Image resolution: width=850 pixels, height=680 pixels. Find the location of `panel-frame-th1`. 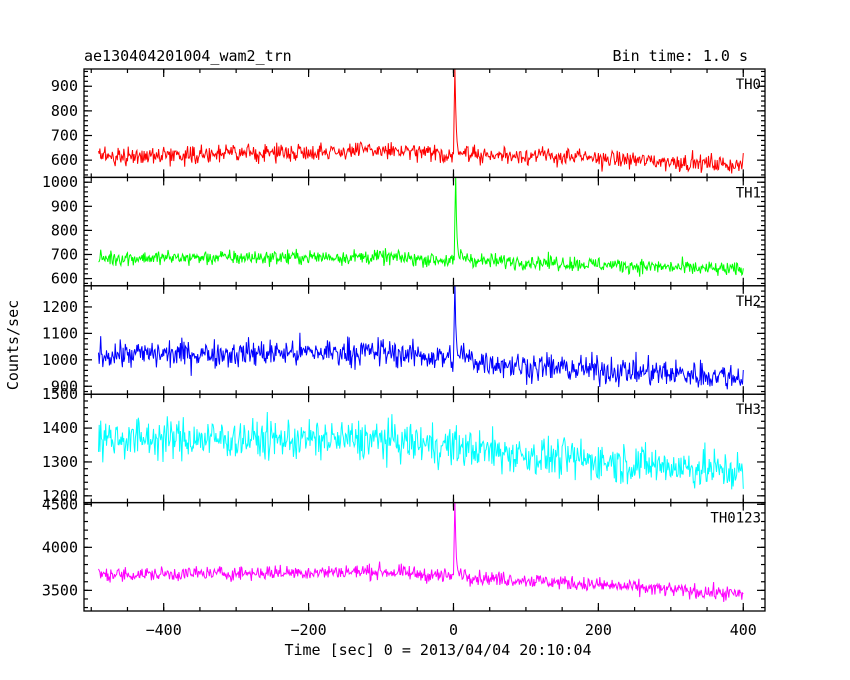

panel-frame-th1 is located at coordinates (424, 231).